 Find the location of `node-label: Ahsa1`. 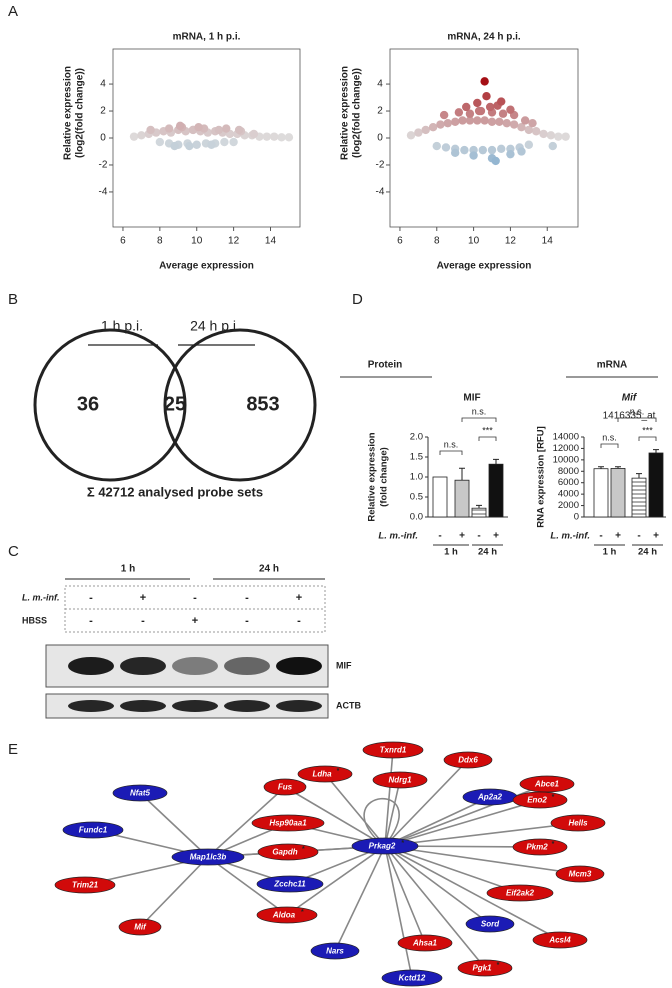

node-label: Ahsa1 is located at coordinates (425, 943).